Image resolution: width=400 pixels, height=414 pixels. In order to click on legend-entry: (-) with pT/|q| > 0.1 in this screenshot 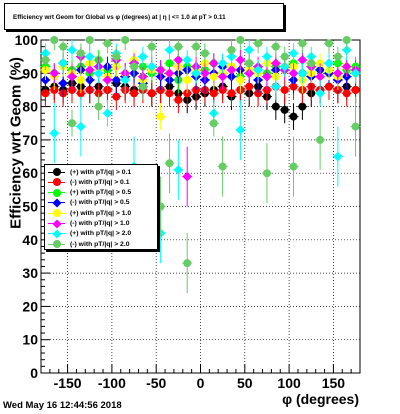, I will do `click(89, 182)`.